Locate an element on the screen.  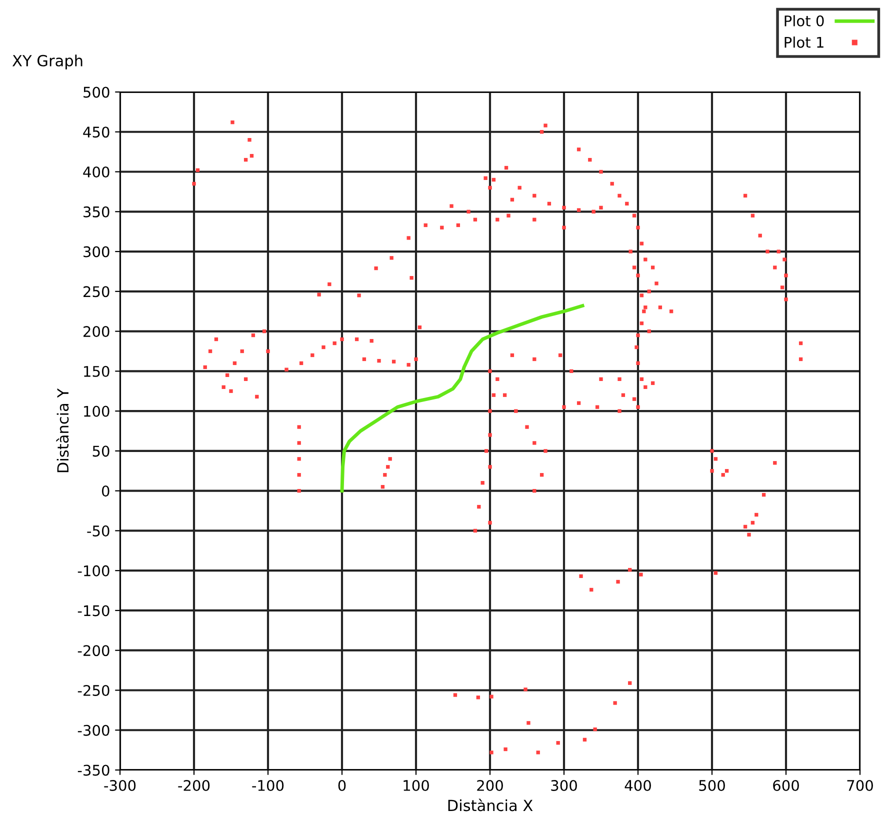
x-tick-label: 700 is located at coordinates (860, 786).